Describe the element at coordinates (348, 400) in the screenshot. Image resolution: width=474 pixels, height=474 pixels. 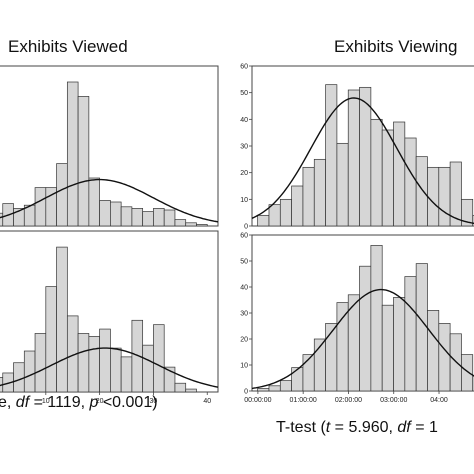
I see `x-tick-label: 02:00:00` at that location.